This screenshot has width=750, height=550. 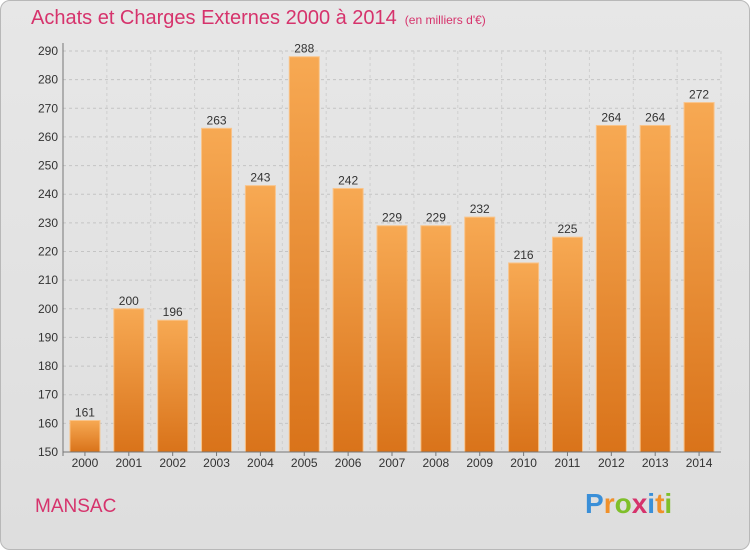 What do you see at coordinates (655, 463) in the screenshot?
I see `x-tick-label: 2013` at bounding box center [655, 463].